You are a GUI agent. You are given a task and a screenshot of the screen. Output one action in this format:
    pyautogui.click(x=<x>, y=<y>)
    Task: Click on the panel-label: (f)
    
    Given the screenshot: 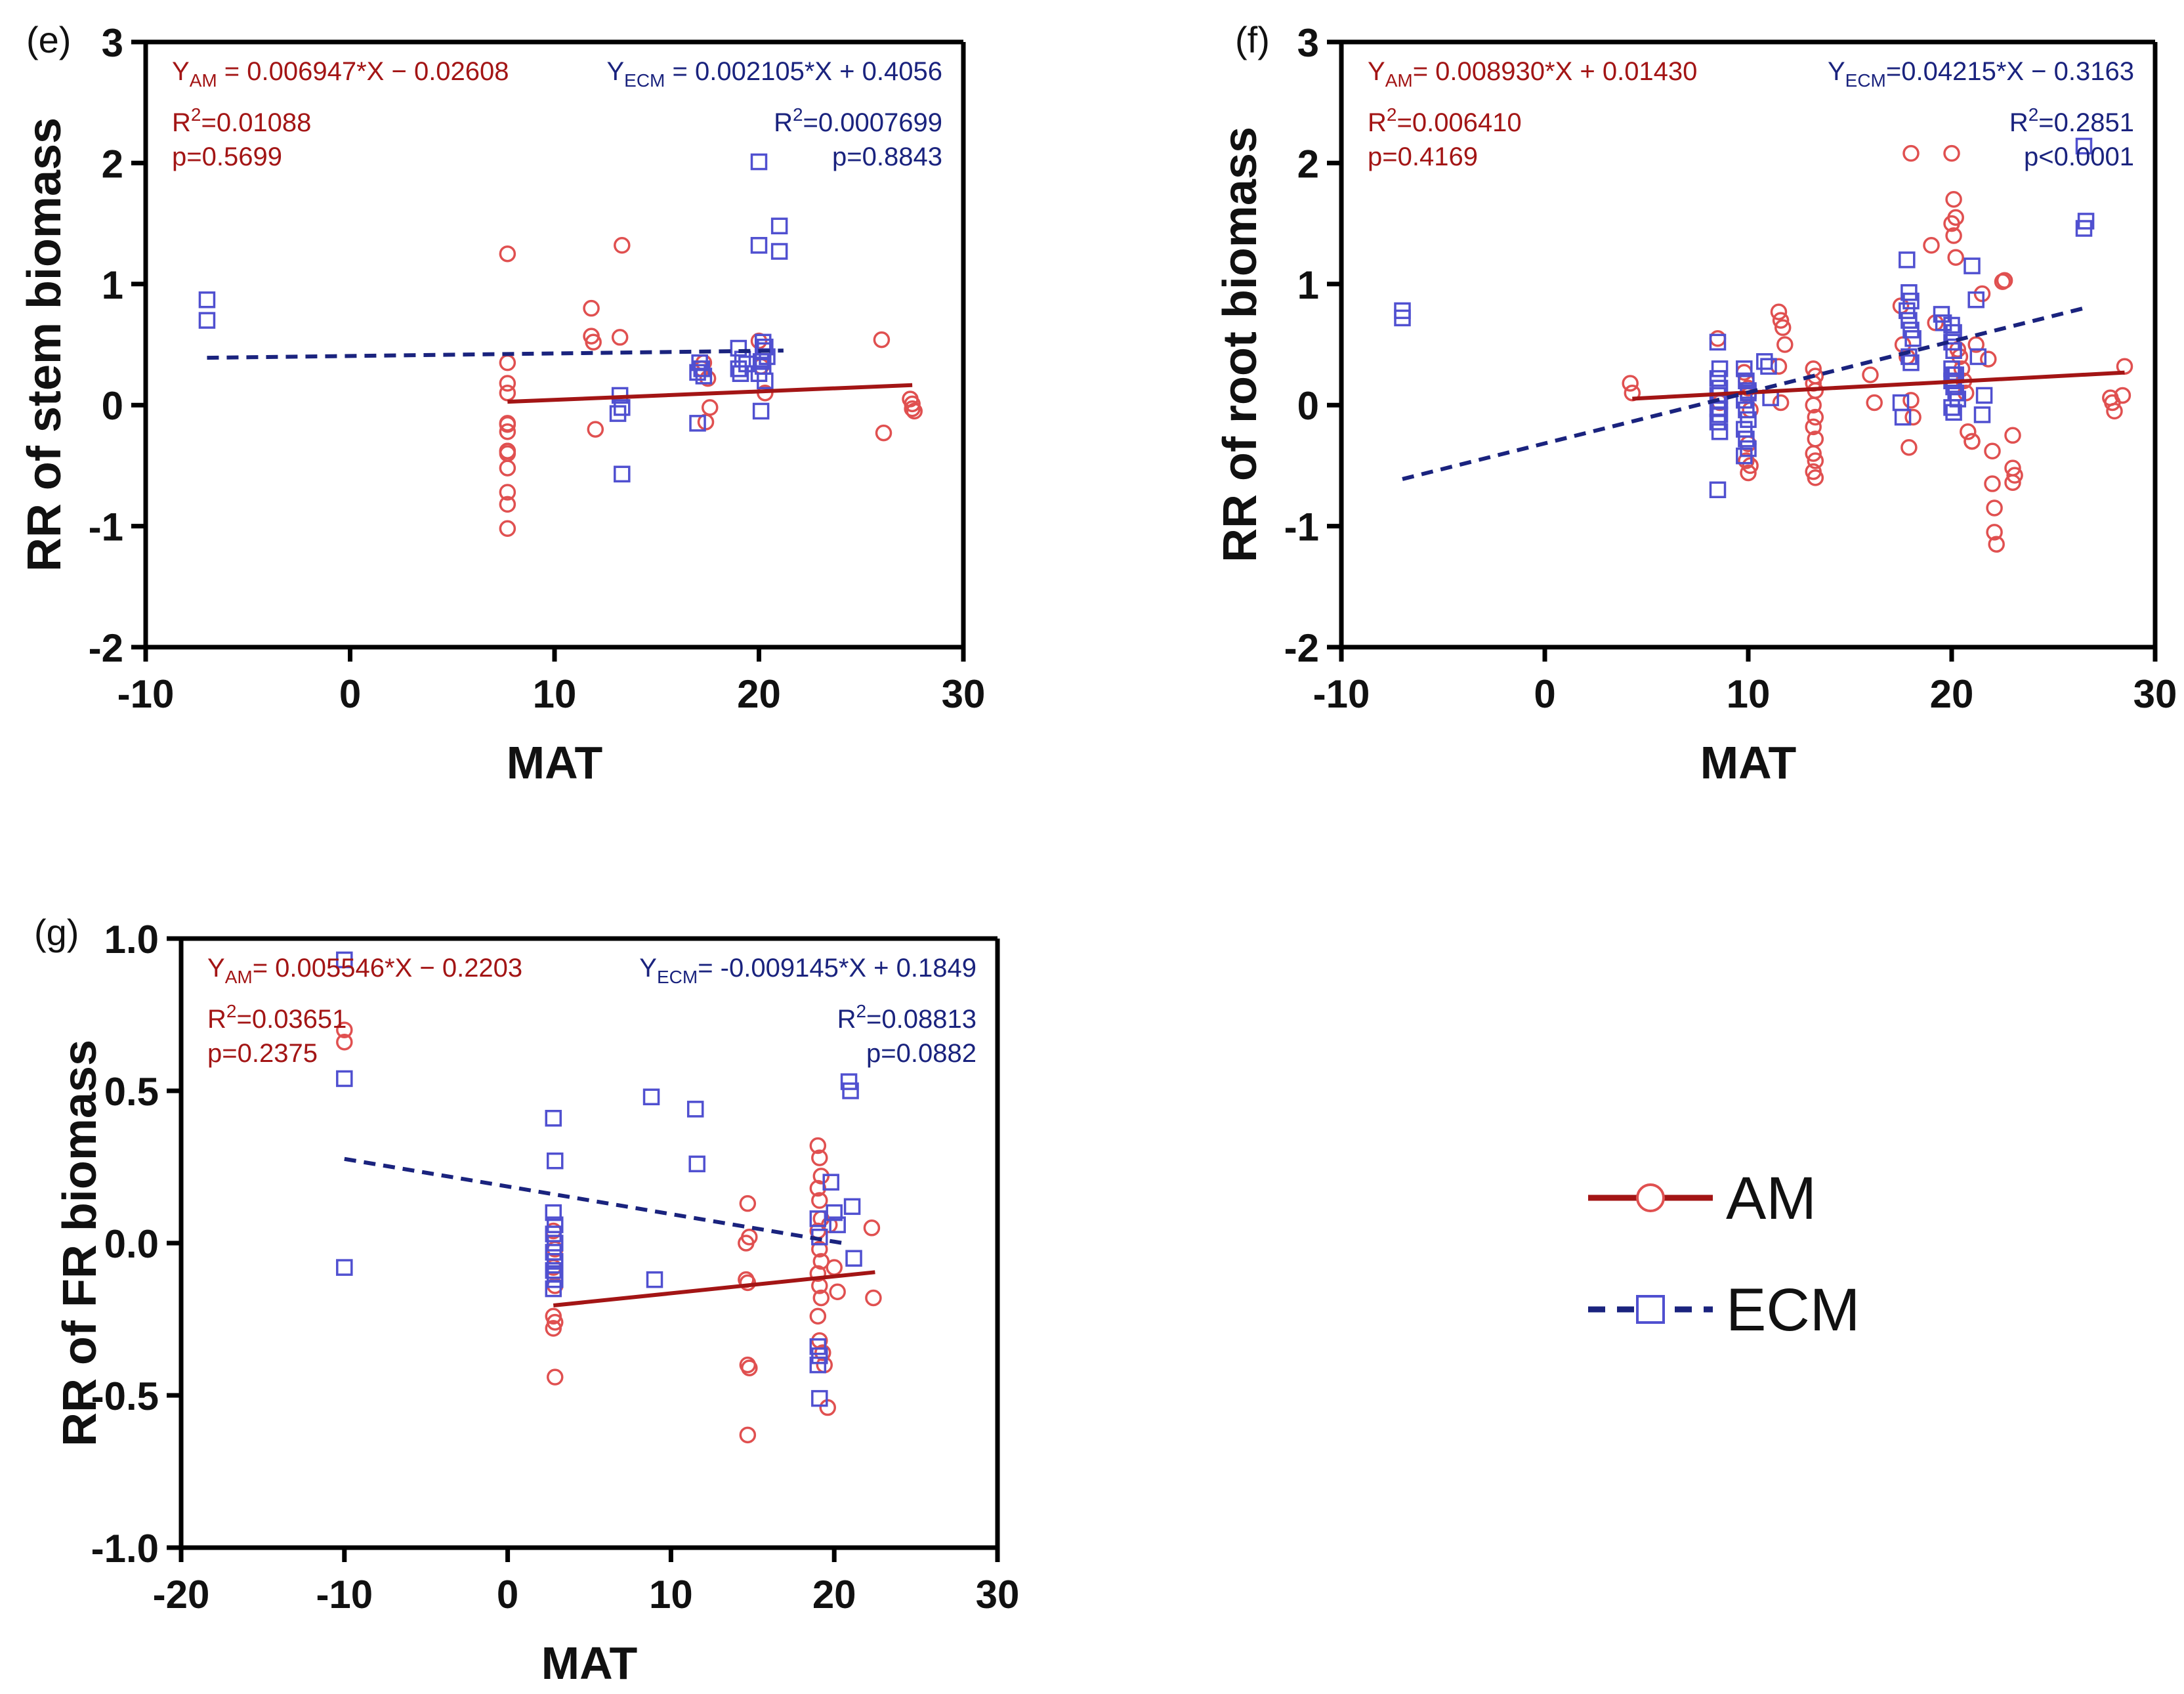 What is the action you would take?
    pyautogui.click(x=1252, y=39)
    